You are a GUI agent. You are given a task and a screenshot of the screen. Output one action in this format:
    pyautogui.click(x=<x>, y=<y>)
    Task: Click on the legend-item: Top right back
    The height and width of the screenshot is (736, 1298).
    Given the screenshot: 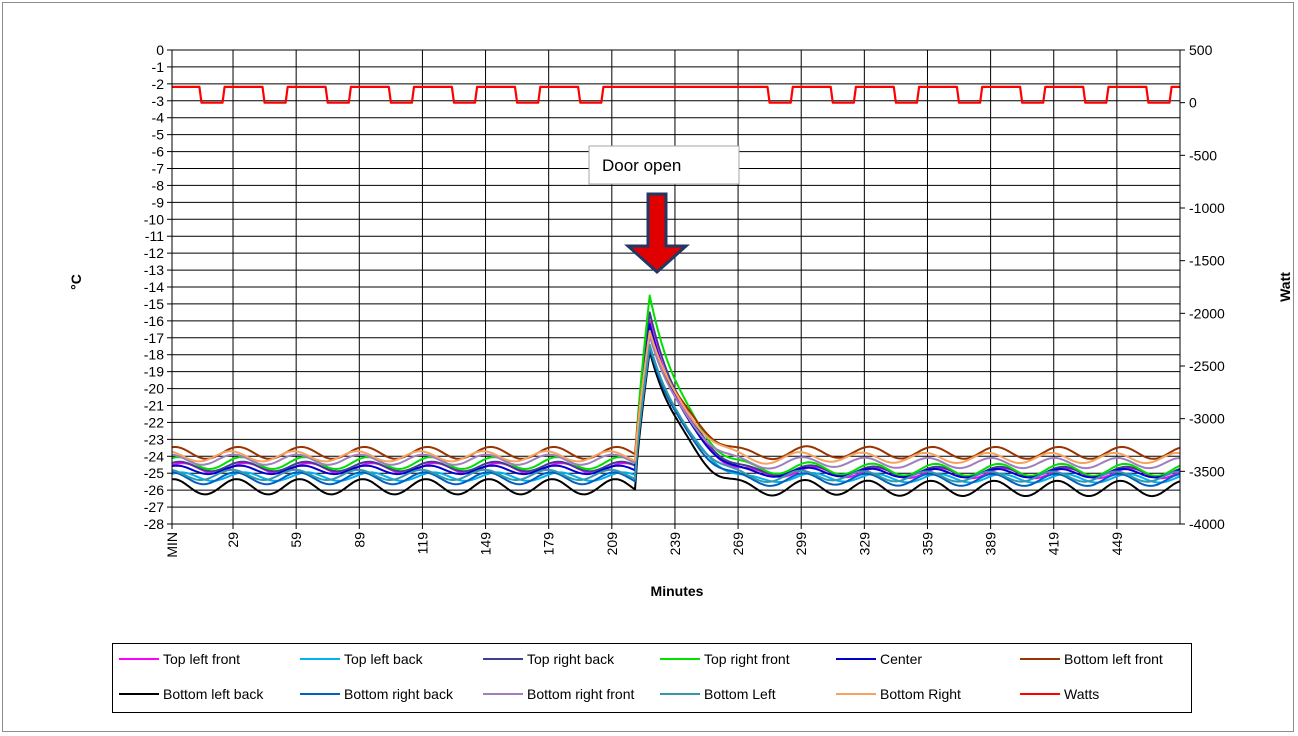 What is the action you would take?
    pyautogui.click(x=548, y=659)
    